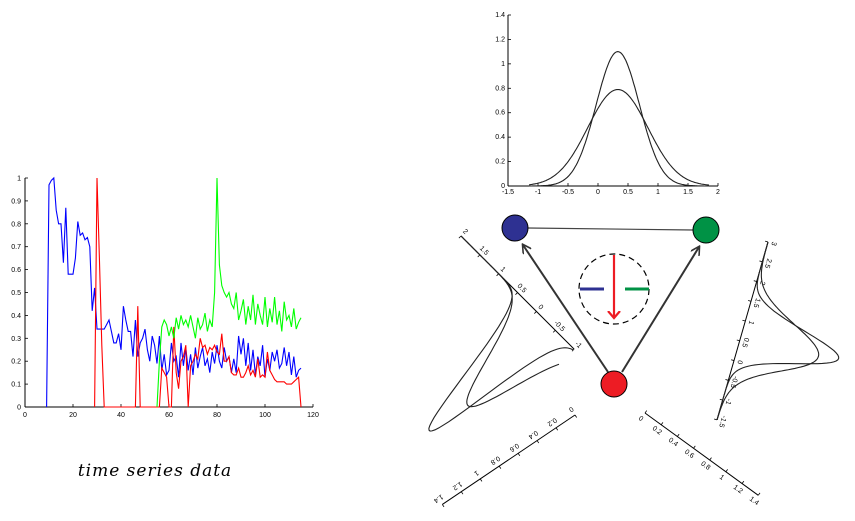 The image size is (855, 521). What do you see at coordinates (767, 263) in the screenshot?
I see `value-tick-label: 2.5` at bounding box center [767, 263].